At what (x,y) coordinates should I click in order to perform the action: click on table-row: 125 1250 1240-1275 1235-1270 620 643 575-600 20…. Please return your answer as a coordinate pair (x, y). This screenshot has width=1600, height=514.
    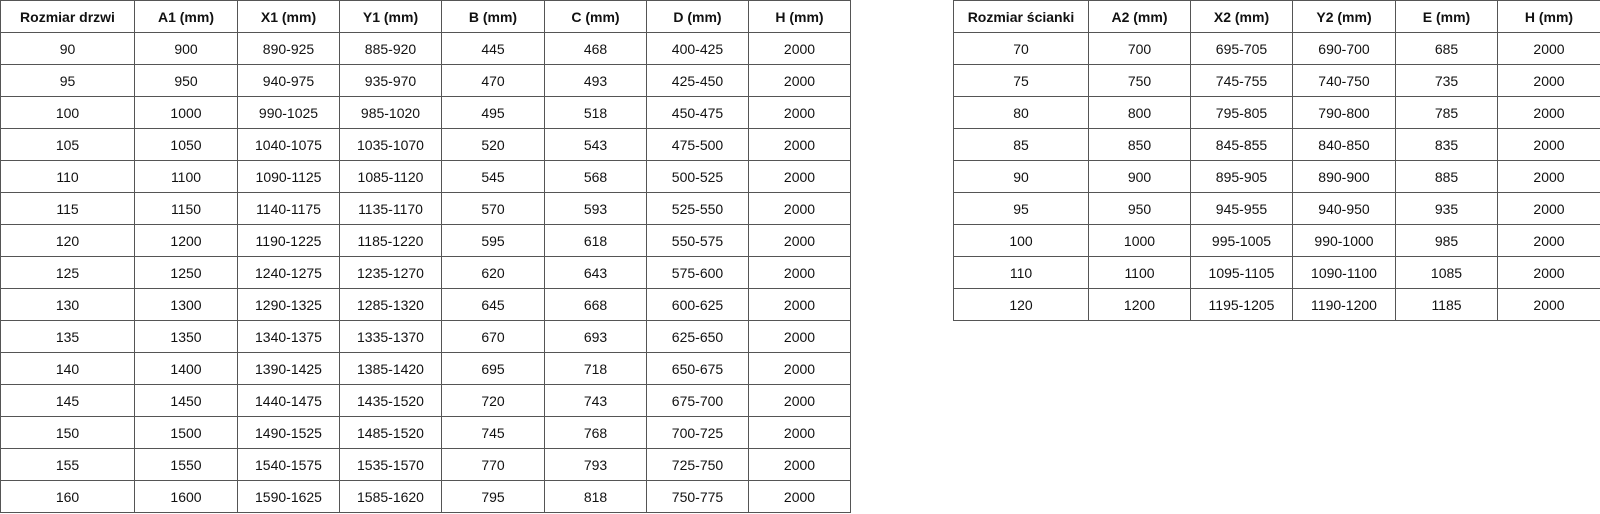
    Looking at the image, I should click on (425, 272).